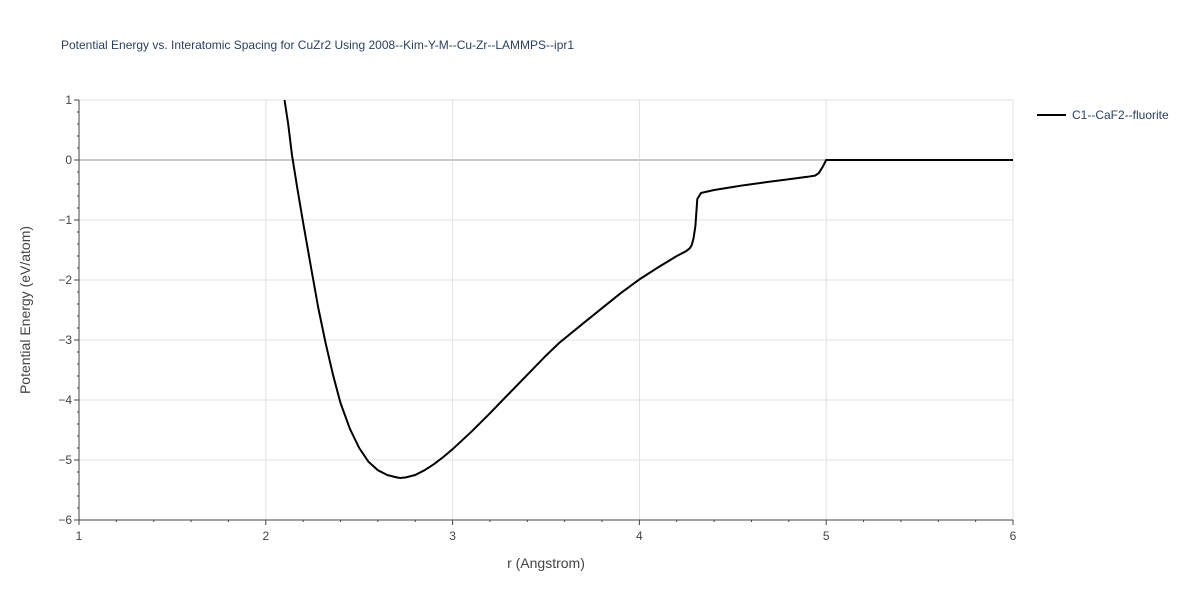  Describe the element at coordinates (68, 160) in the screenshot. I see `y-tick-label: 0` at that location.